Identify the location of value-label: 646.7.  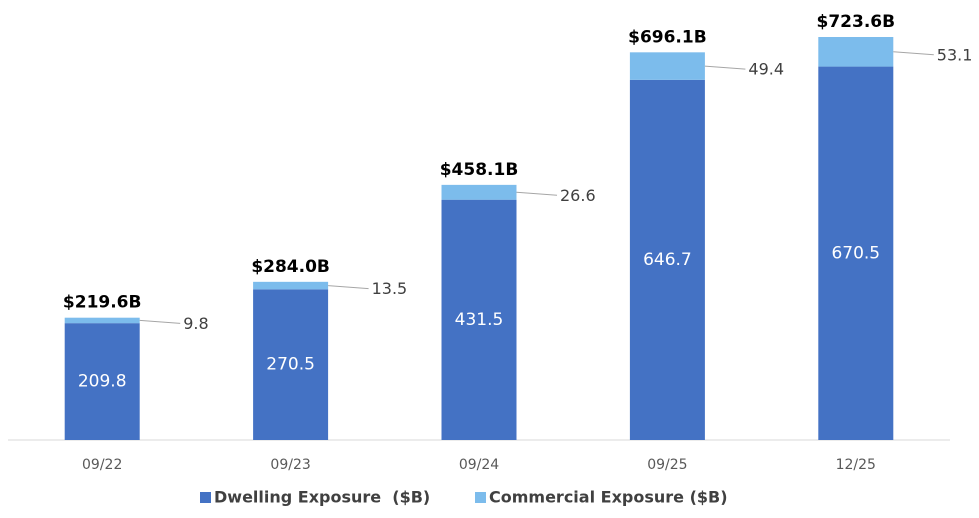
(667, 260).